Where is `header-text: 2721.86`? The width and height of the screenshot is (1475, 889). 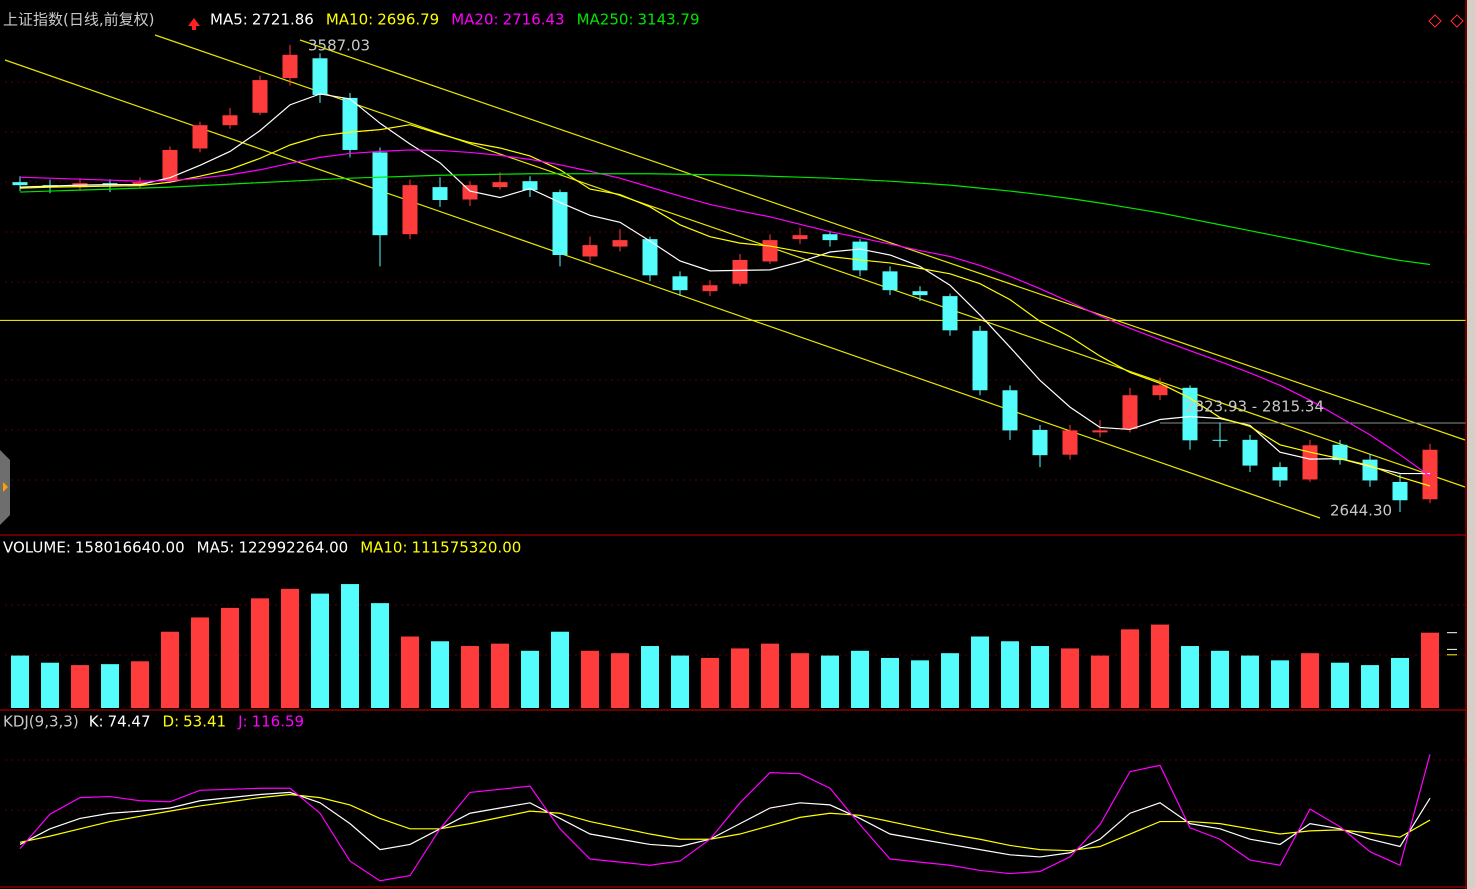
header-text: 2721.86 is located at coordinates (283, 20).